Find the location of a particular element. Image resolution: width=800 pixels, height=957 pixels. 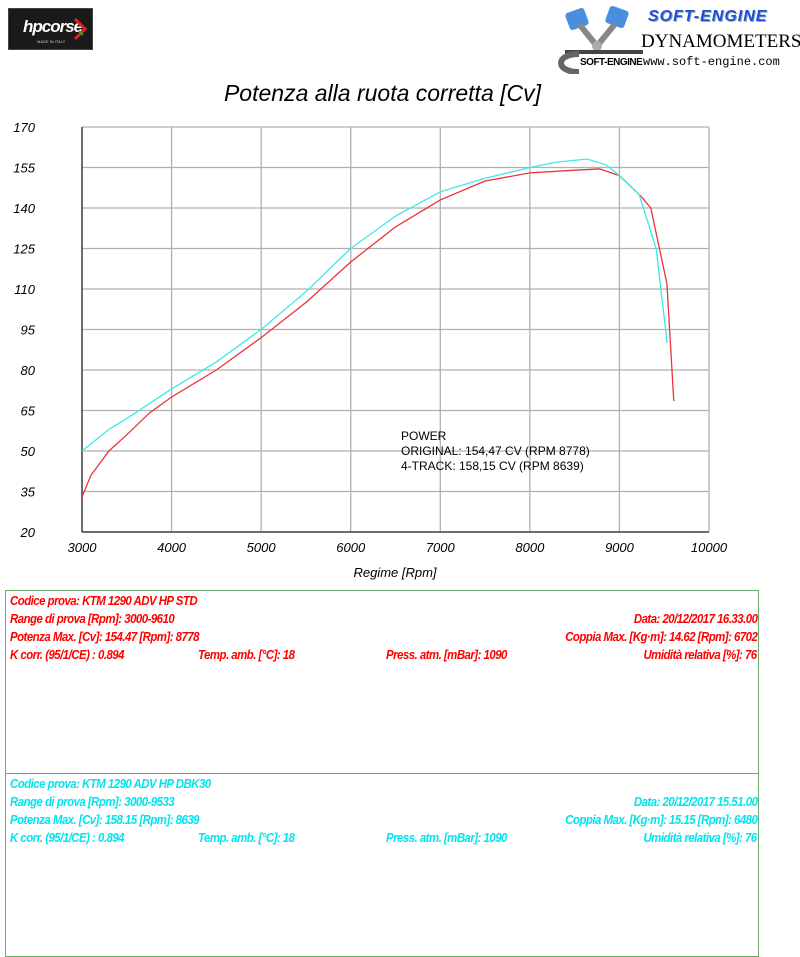

logo-text: hpcorse is located at coordinates (53, 26).